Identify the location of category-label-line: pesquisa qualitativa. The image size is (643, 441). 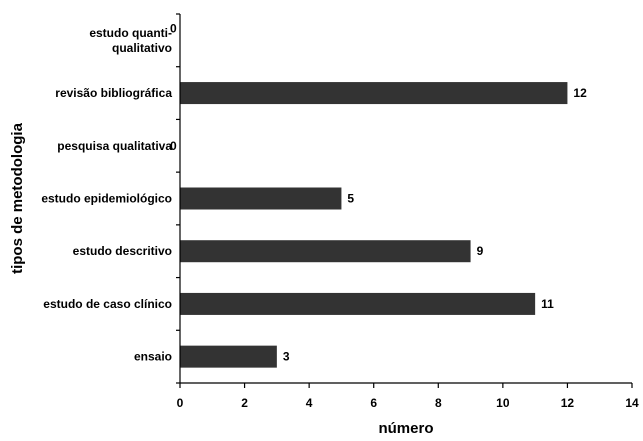
(114, 146).